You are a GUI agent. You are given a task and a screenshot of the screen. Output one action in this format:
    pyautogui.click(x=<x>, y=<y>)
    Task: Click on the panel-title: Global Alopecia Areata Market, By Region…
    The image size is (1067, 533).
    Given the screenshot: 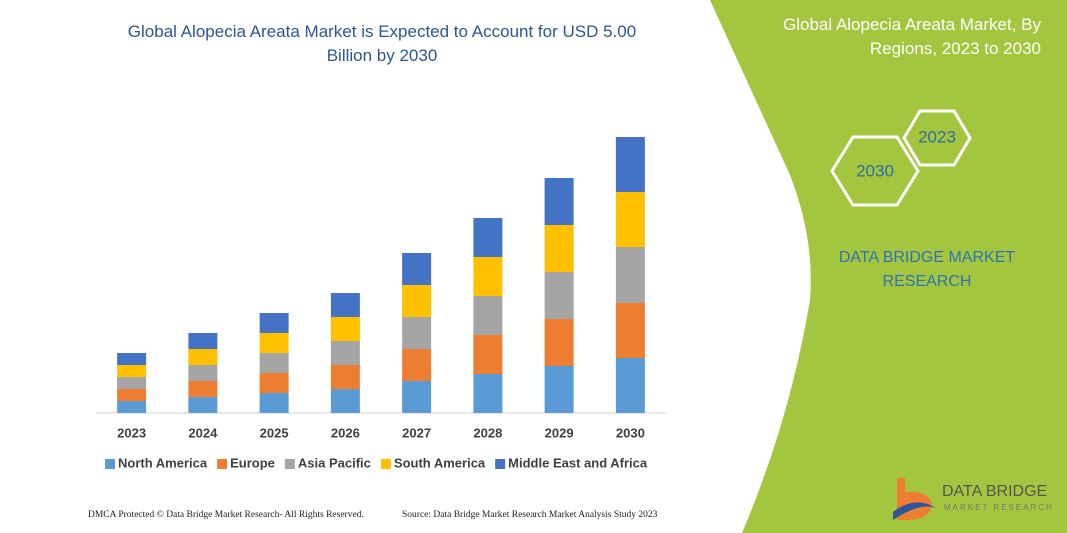 What is the action you would take?
    pyautogui.click(x=912, y=36)
    